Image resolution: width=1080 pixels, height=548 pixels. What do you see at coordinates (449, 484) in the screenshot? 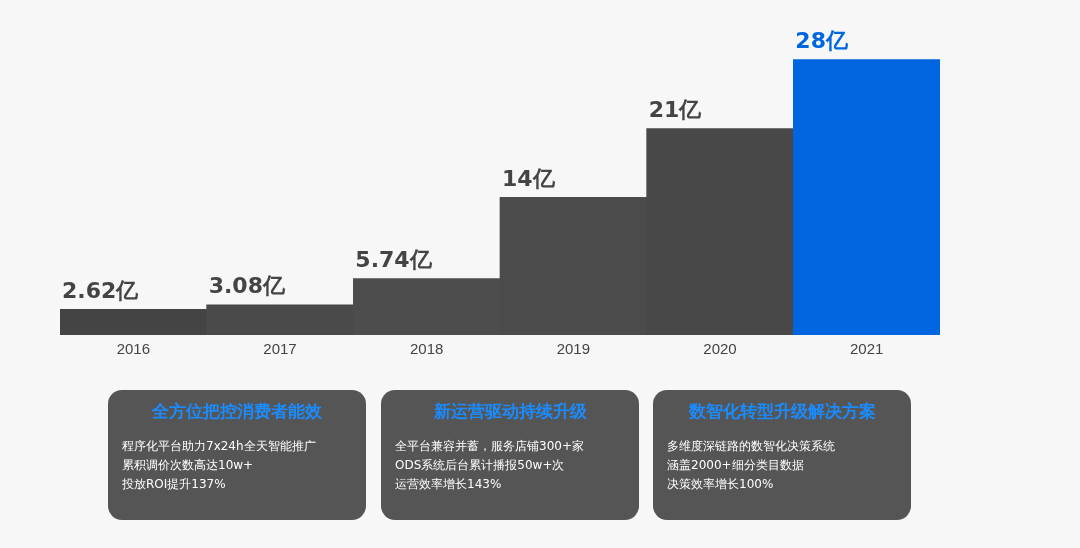
I see `text: 运营效率增长143%` at bounding box center [449, 484].